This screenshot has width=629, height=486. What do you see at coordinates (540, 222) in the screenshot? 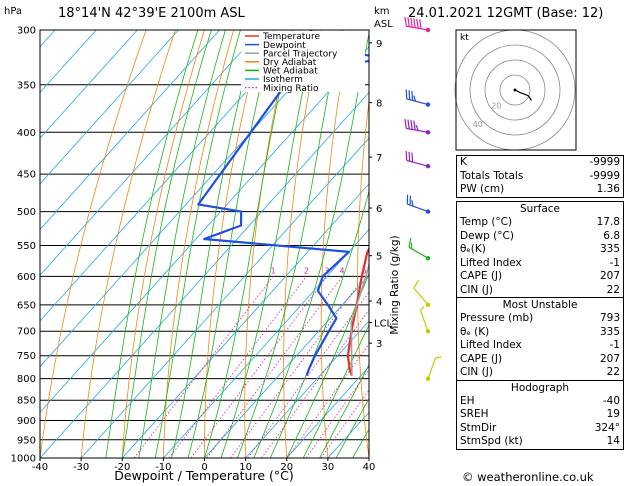
I see `surface-row: Temp (°C) 17.8` at bounding box center [540, 222].